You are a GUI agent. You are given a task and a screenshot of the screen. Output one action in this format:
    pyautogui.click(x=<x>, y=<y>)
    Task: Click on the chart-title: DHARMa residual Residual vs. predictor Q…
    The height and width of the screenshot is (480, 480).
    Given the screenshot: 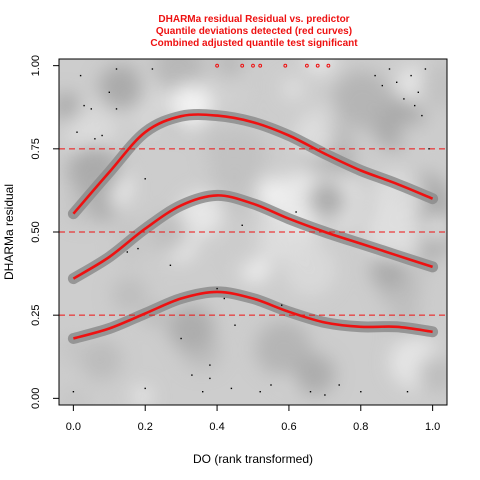 What is the action you would take?
    pyautogui.click(x=254, y=31)
    